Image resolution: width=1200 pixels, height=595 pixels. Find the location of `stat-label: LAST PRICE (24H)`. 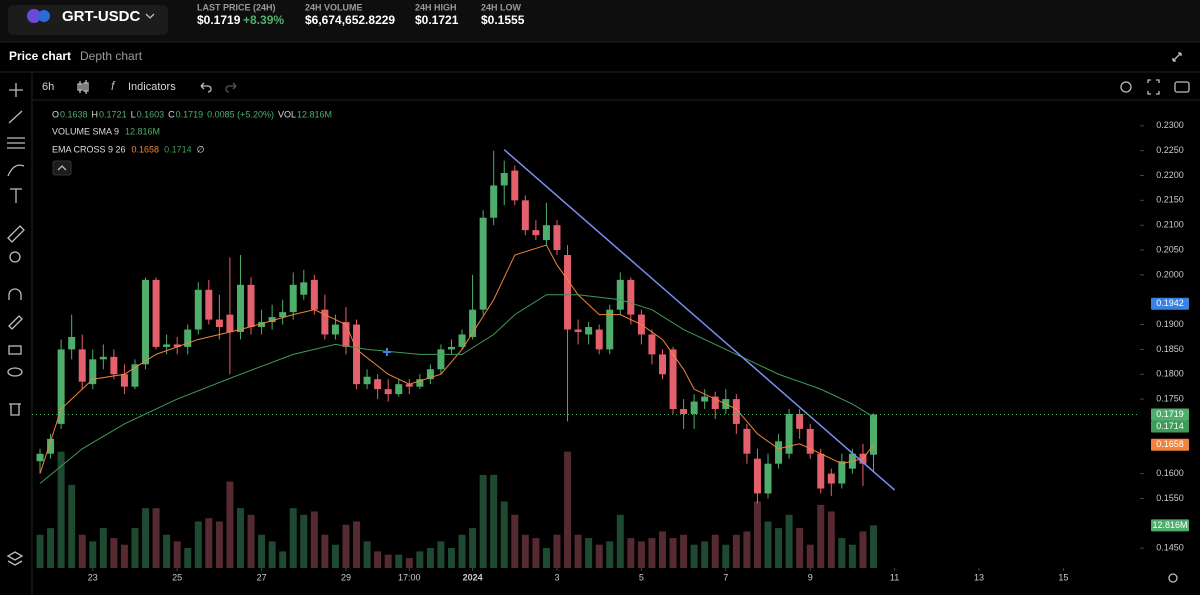

stat-label: LAST PRICE (24H) is located at coordinates (236, 7).